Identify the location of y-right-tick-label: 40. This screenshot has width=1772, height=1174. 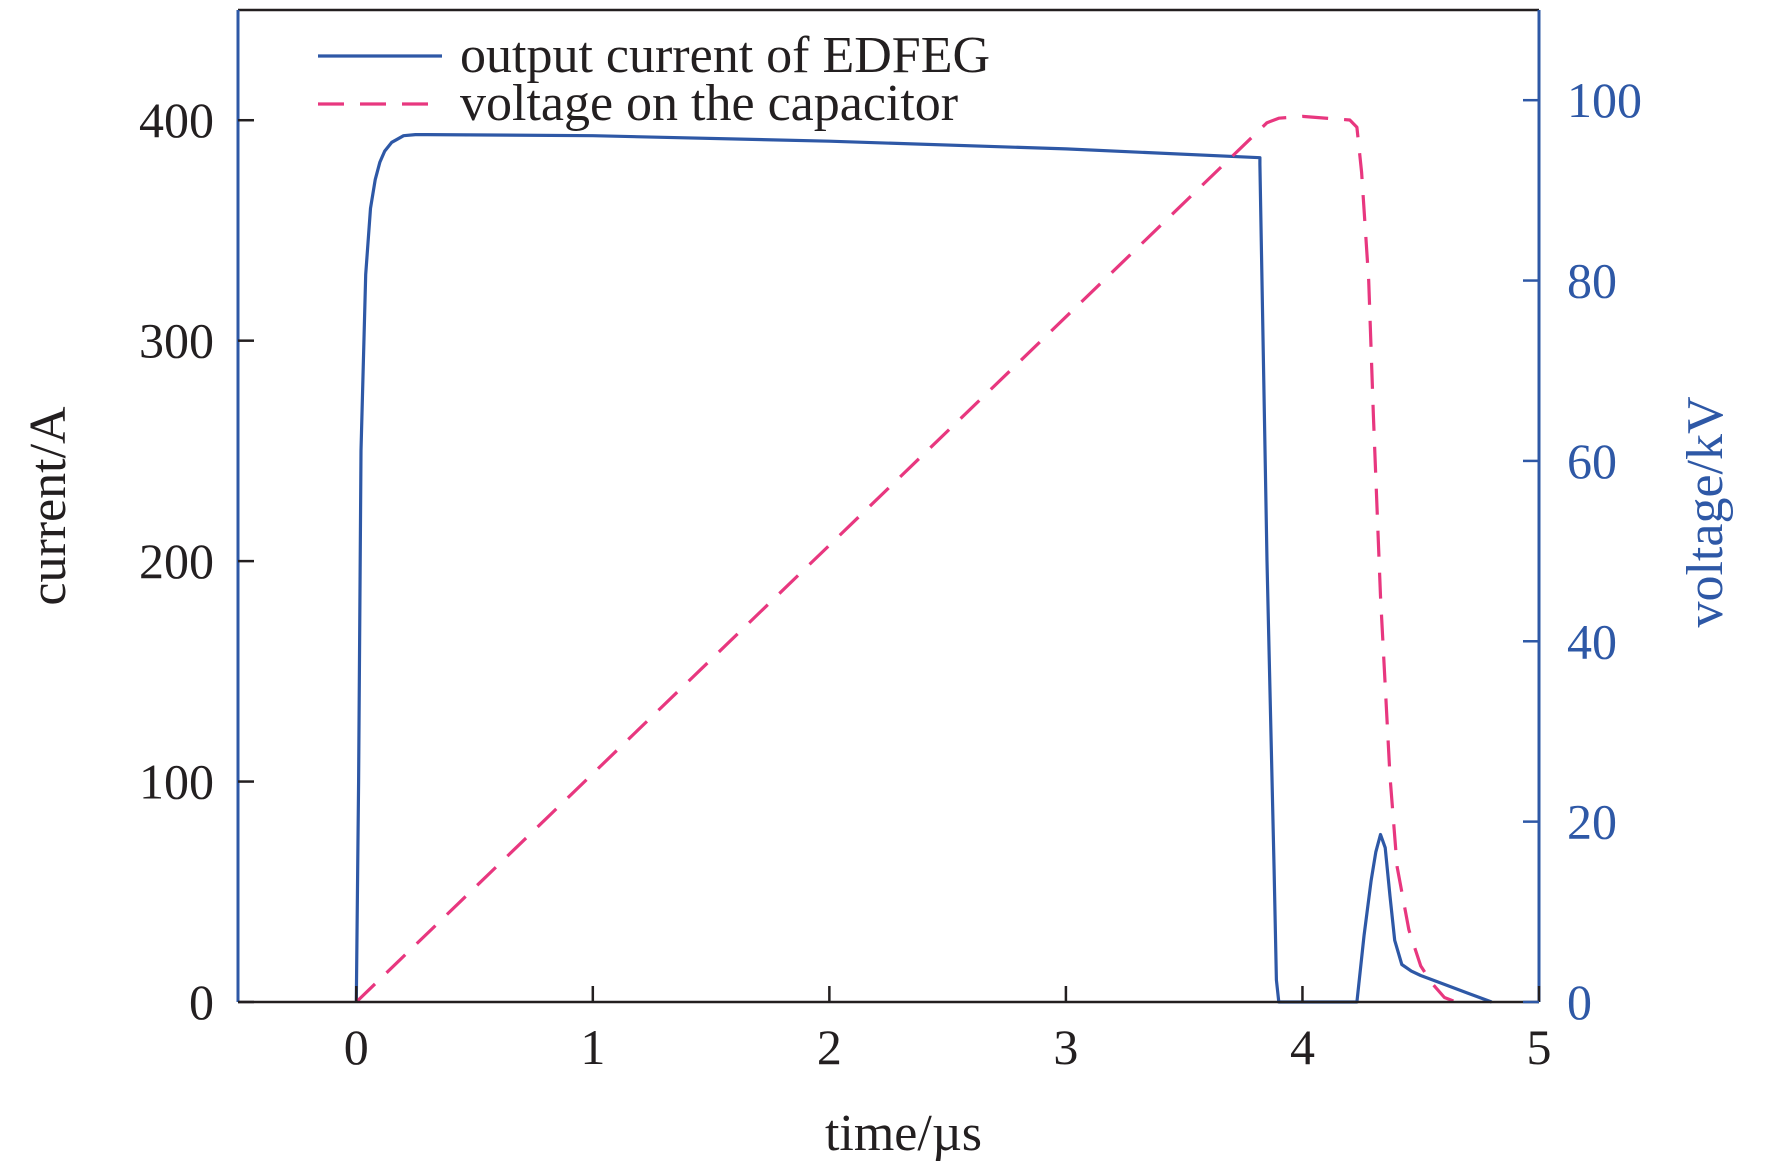
(1592, 641).